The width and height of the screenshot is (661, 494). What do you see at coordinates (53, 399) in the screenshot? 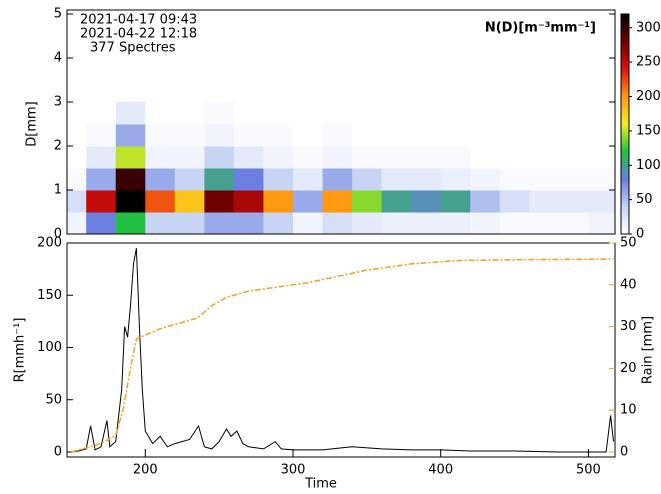
I see `y-tick-label: 50` at bounding box center [53, 399].